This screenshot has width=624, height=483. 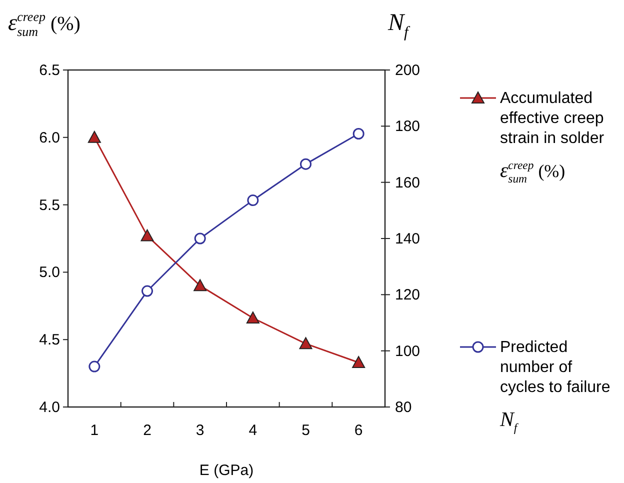 I want to click on y-tick-label: 6.5, so click(x=49, y=70).